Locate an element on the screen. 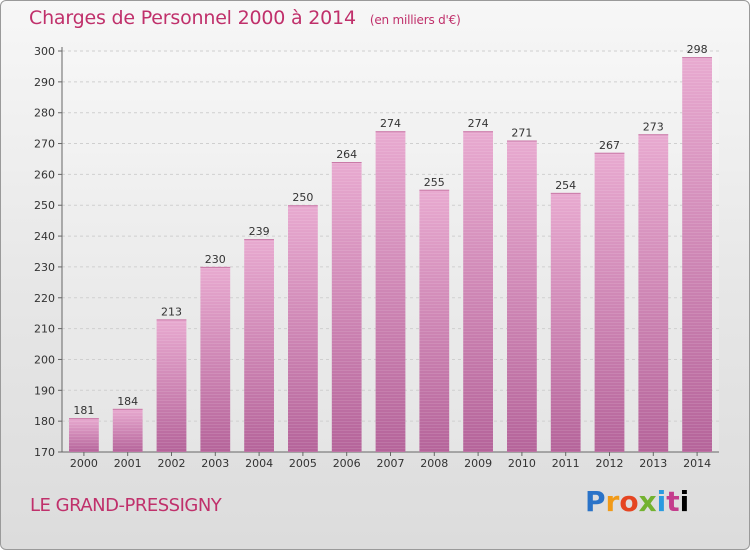  x-tick-label: 2006 is located at coordinates (347, 463).